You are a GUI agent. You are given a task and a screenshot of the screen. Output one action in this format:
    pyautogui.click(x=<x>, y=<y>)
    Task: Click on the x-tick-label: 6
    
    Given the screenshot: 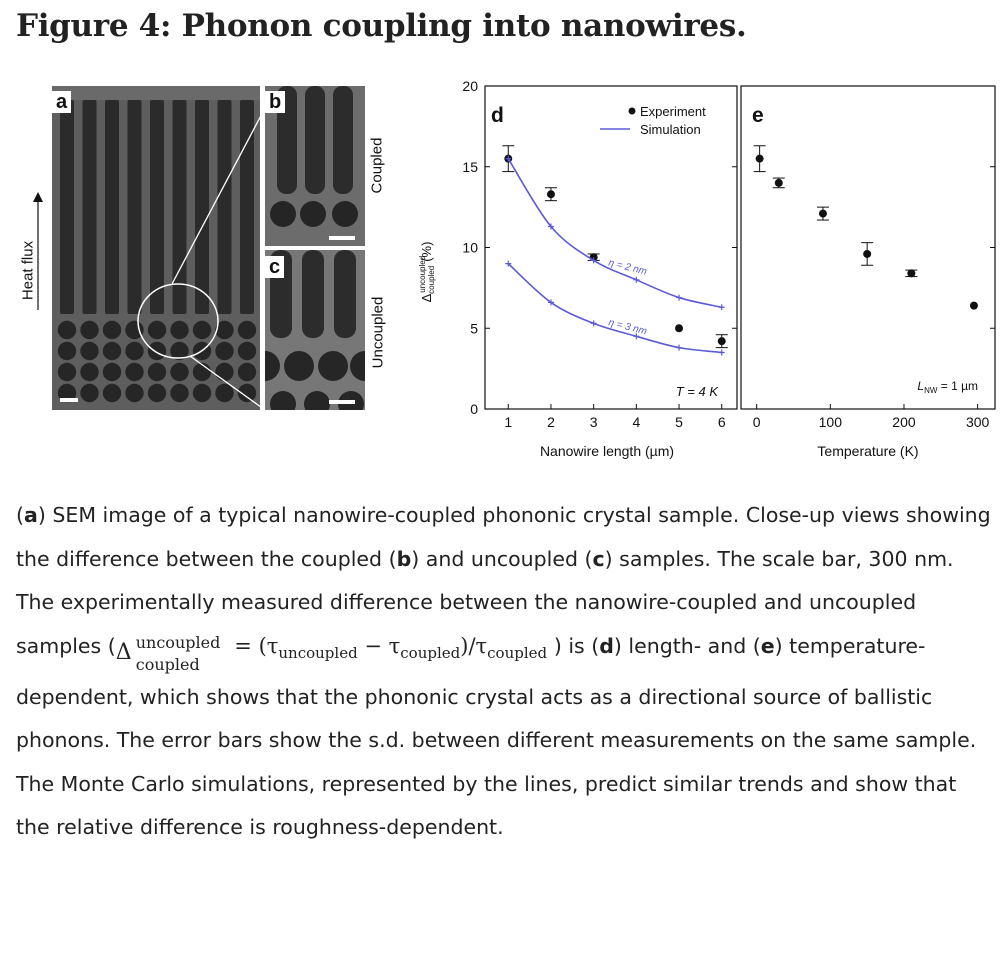 What is the action you would take?
    pyautogui.click(x=722, y=422)
    